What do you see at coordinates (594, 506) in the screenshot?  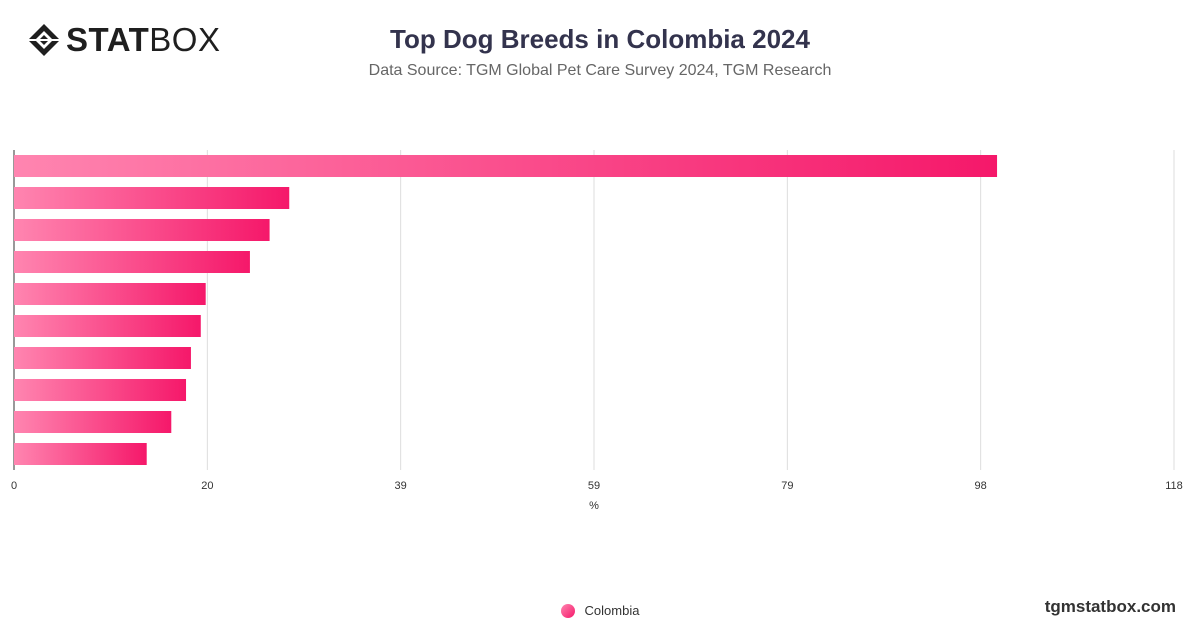 I see `x-axis-label: %` at bounding box center [594, 506].